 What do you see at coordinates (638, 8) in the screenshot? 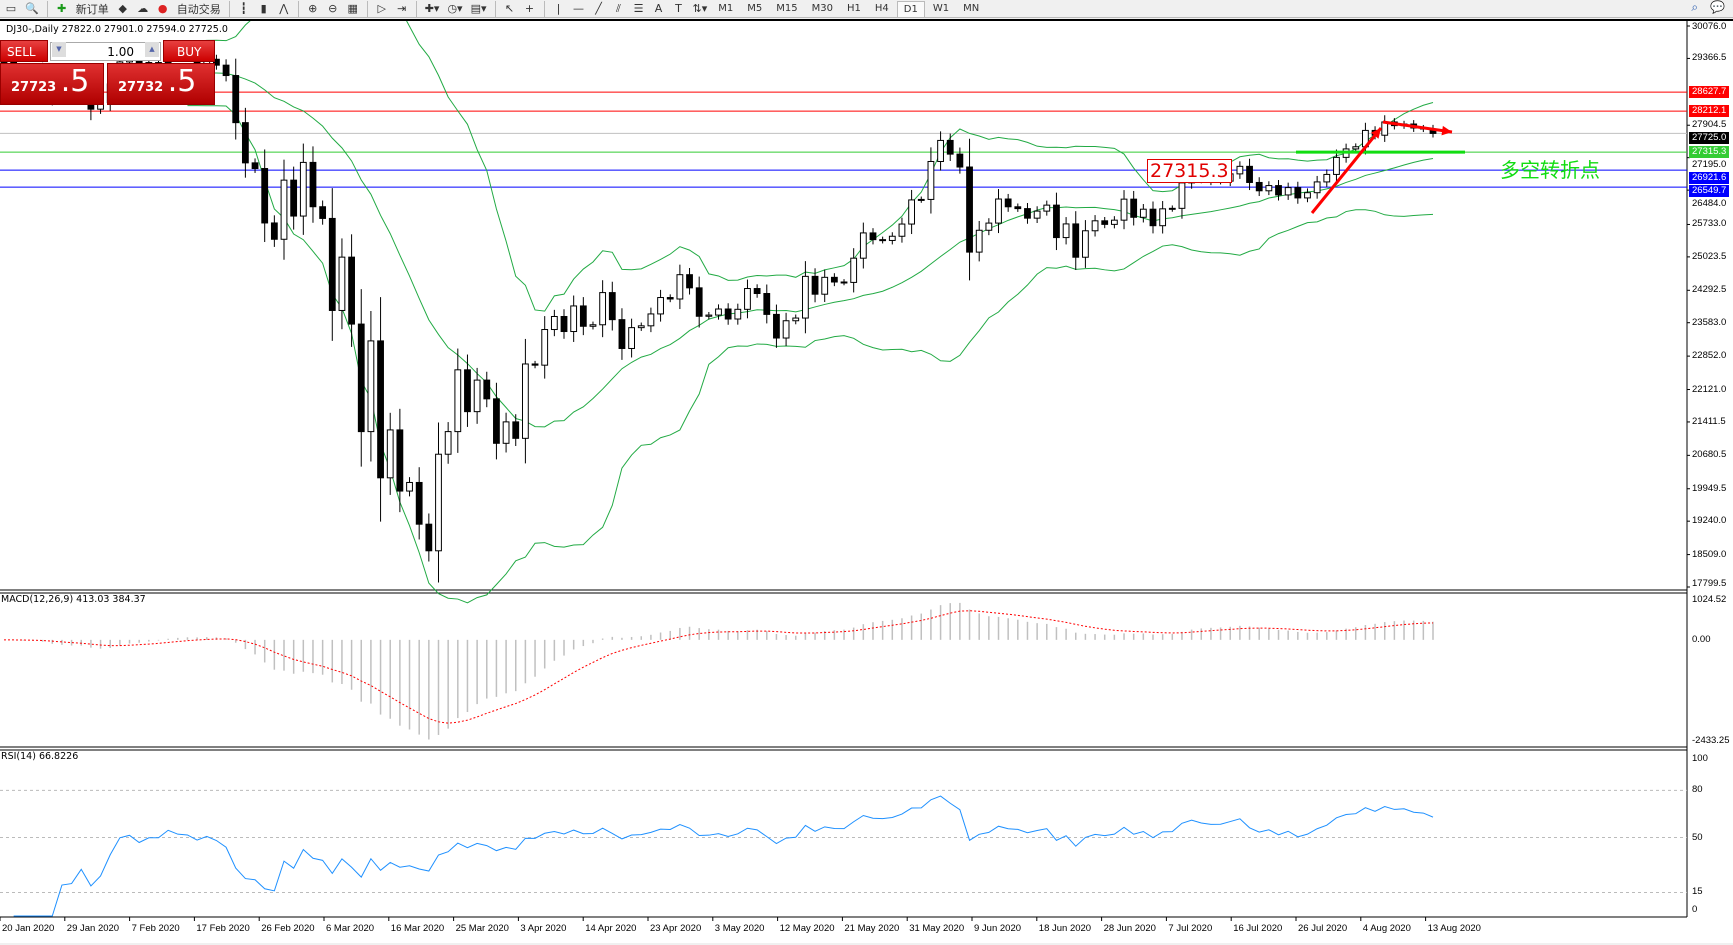
I see `fibonacci-icon: ☰` at bounding box center [638, 8].